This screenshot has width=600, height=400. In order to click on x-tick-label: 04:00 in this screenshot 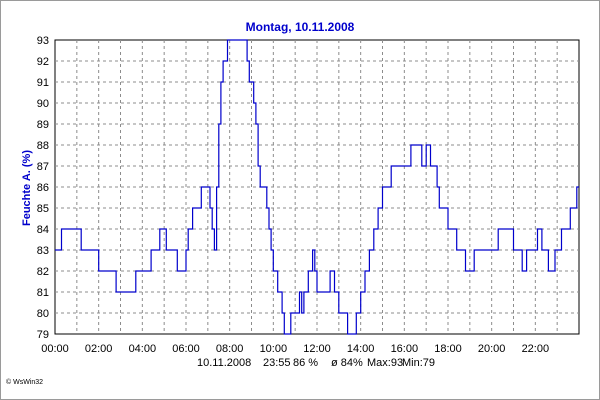, I will do `click(143, 349)`.